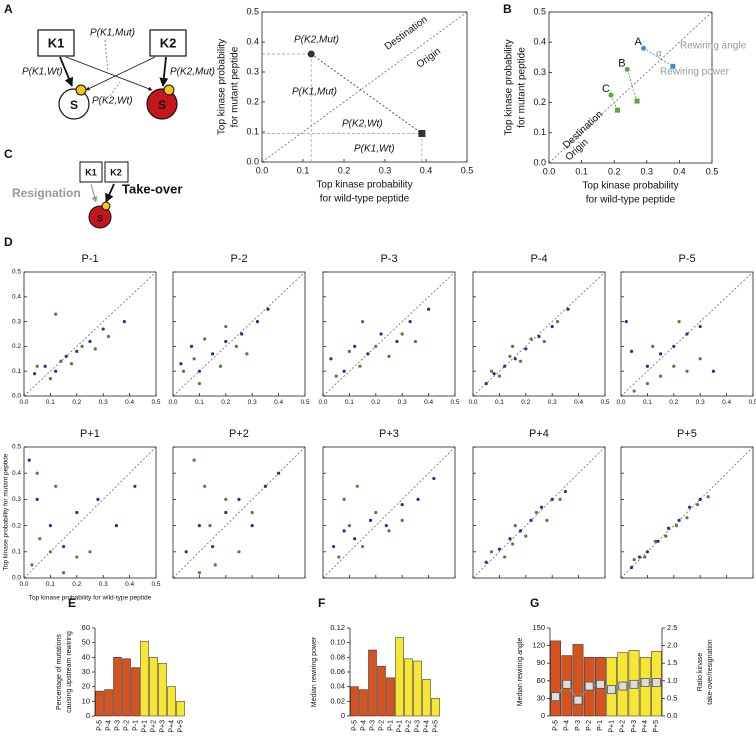 The width and height of the screenshot is (756, 745). Describe the element at coordinates (321, 603) in the screenshot. I see `panel-label: F` at that location.